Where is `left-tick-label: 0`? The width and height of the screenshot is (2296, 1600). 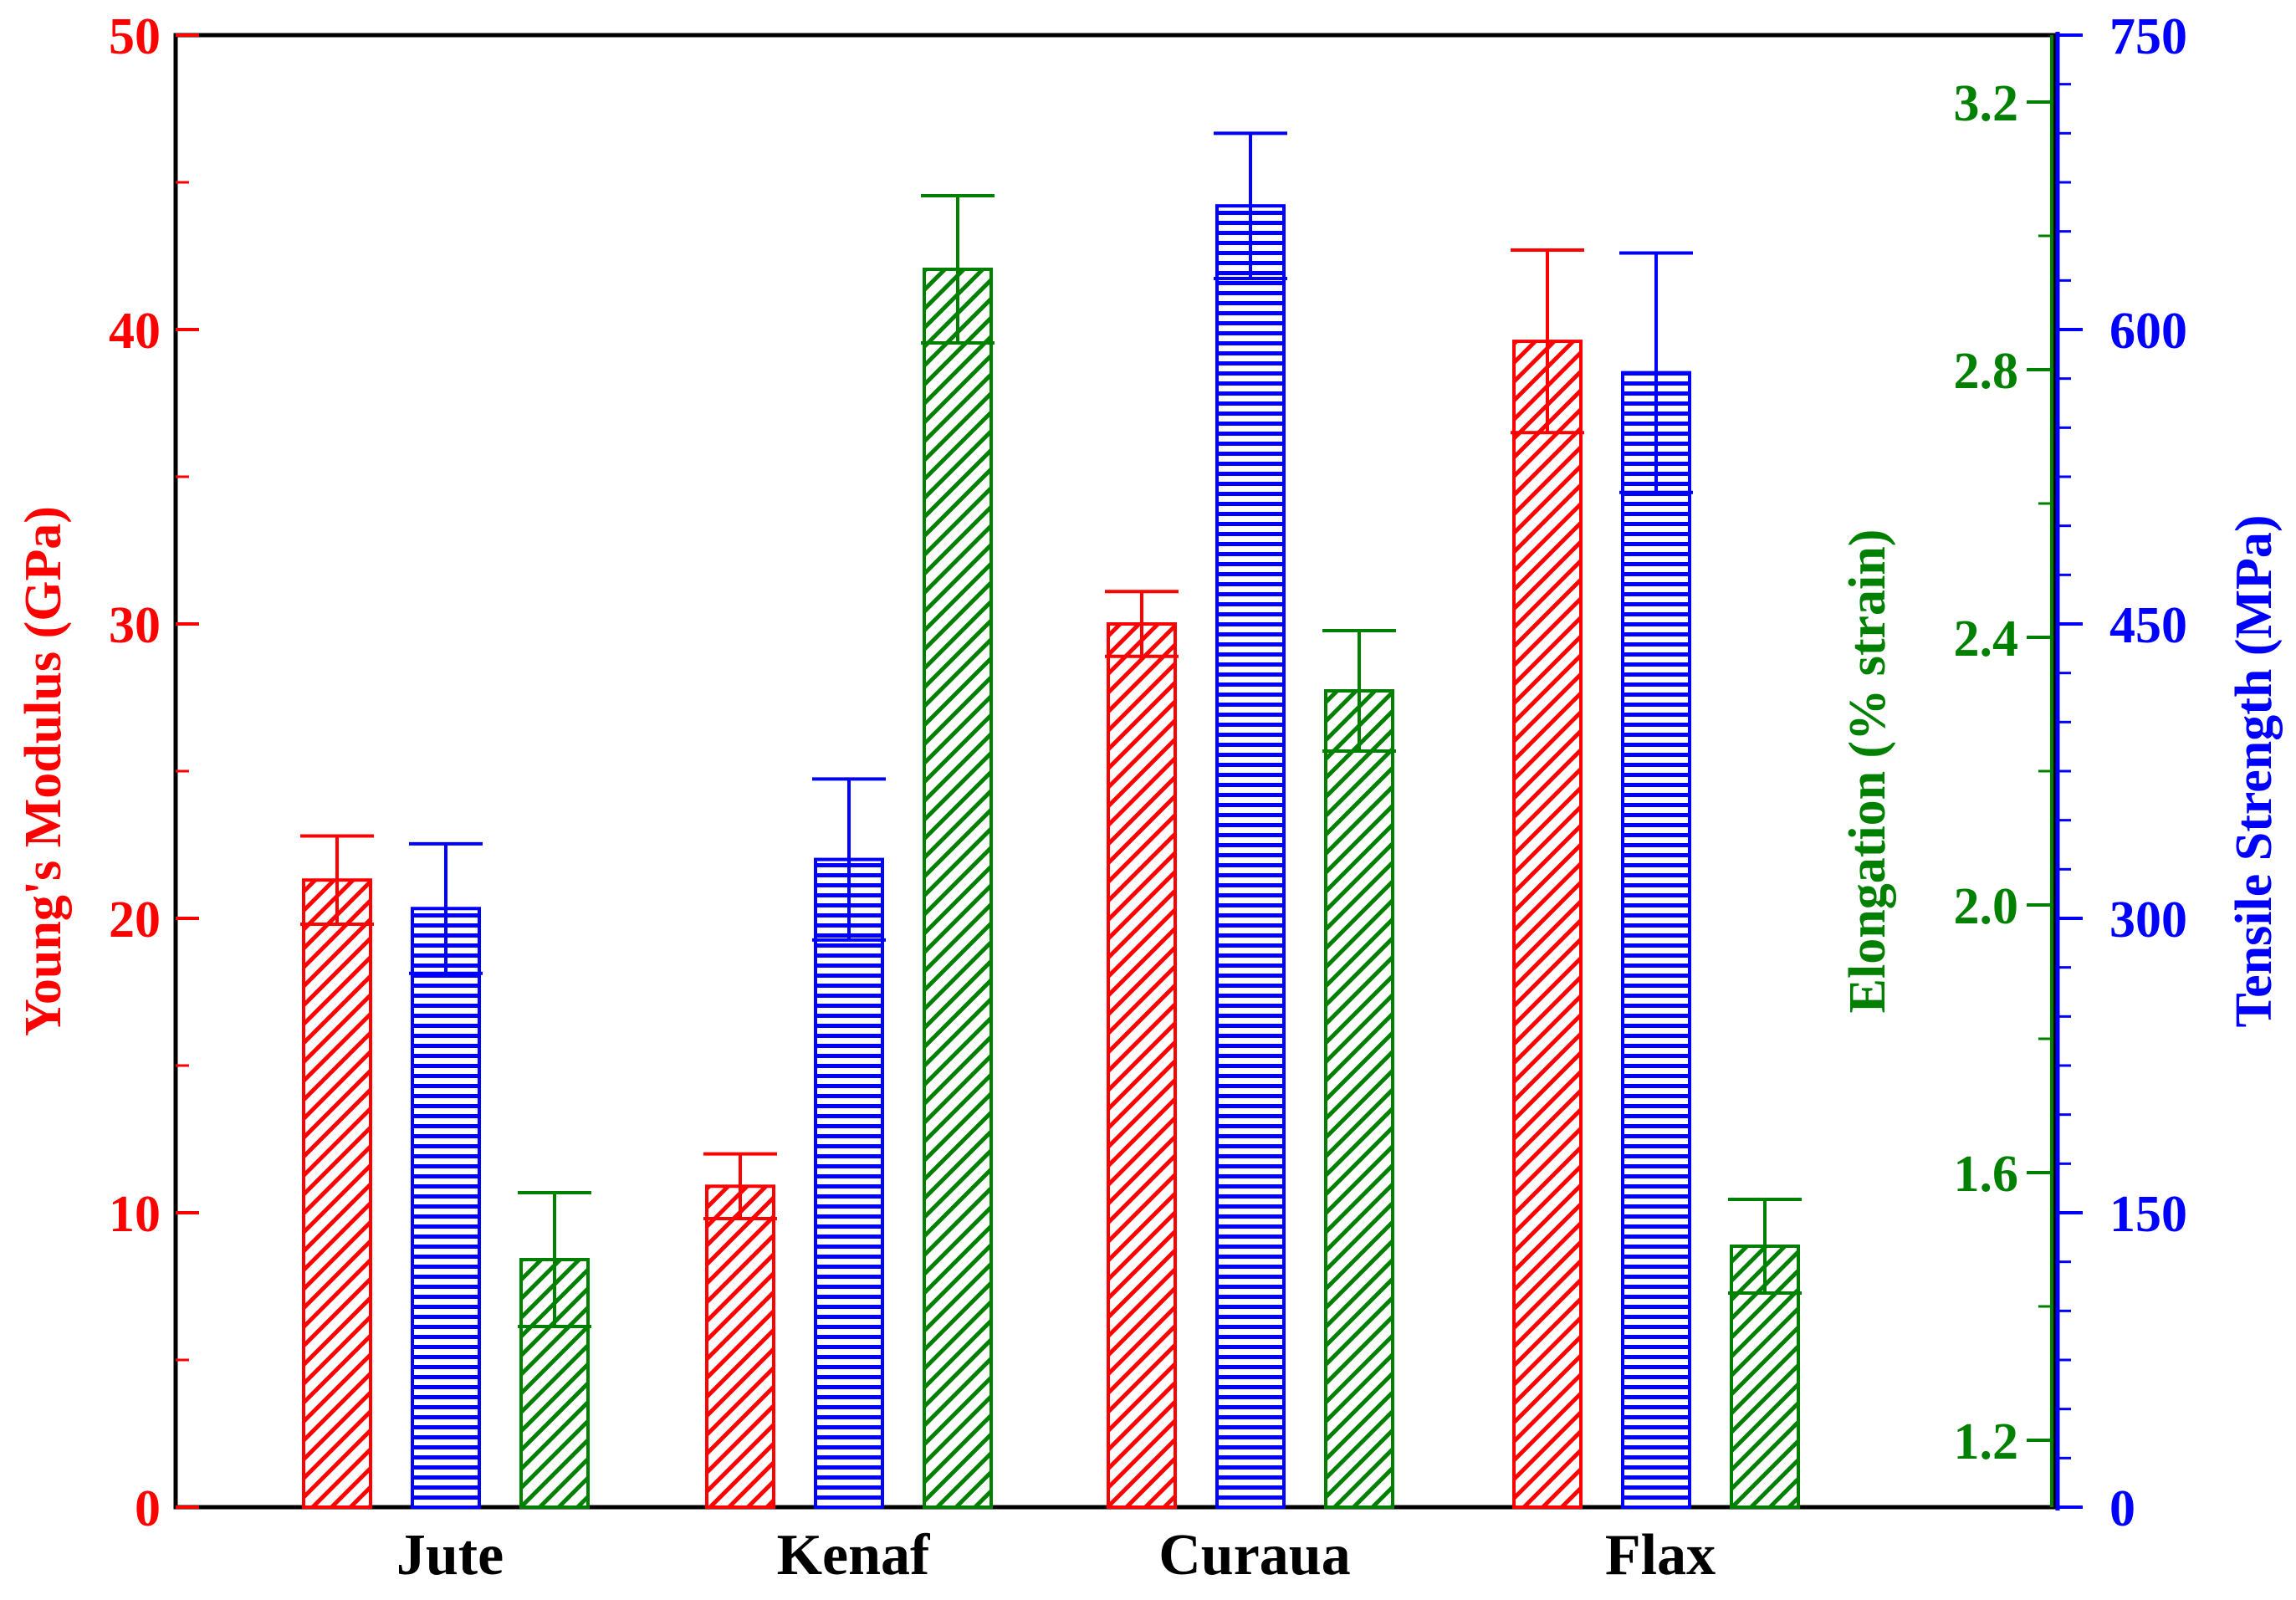 left-tick-label: 0 is located at coordinates (148, 1508).